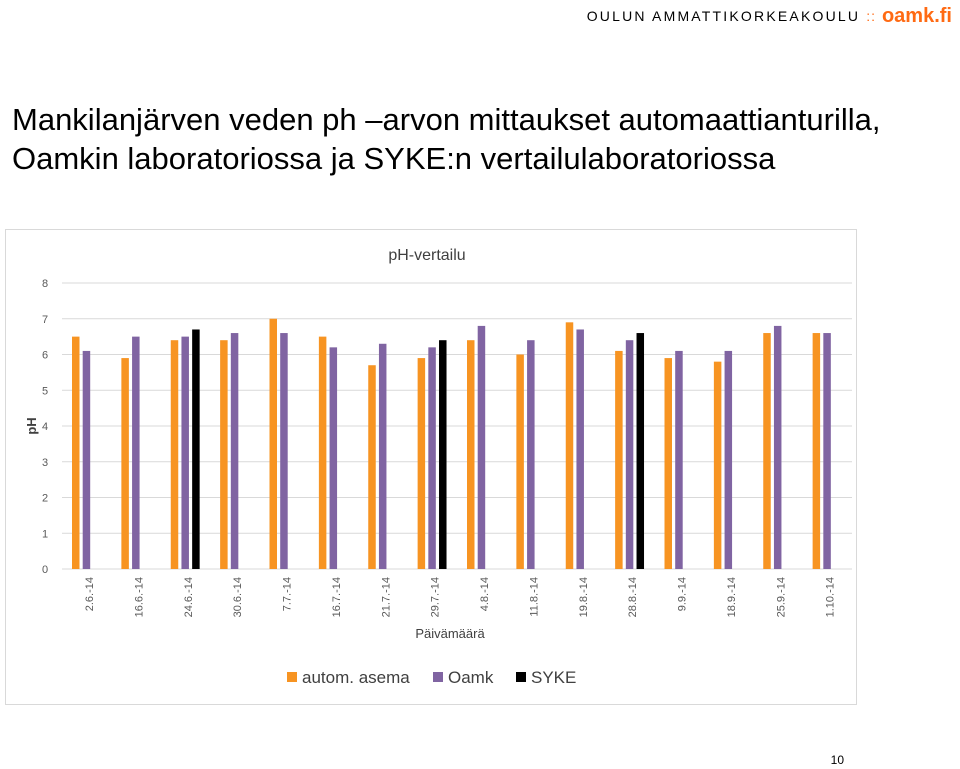  Describe the element at coordinates (485, 594) in the screenshot. I see `x-tick-label: 4.8.-14` at that location.